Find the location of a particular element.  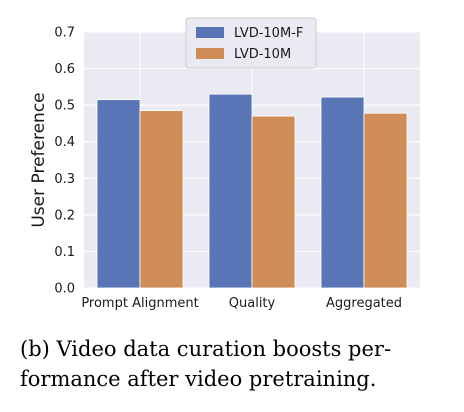

legend-label: LVD-10M is located at coordinates (262, 54).